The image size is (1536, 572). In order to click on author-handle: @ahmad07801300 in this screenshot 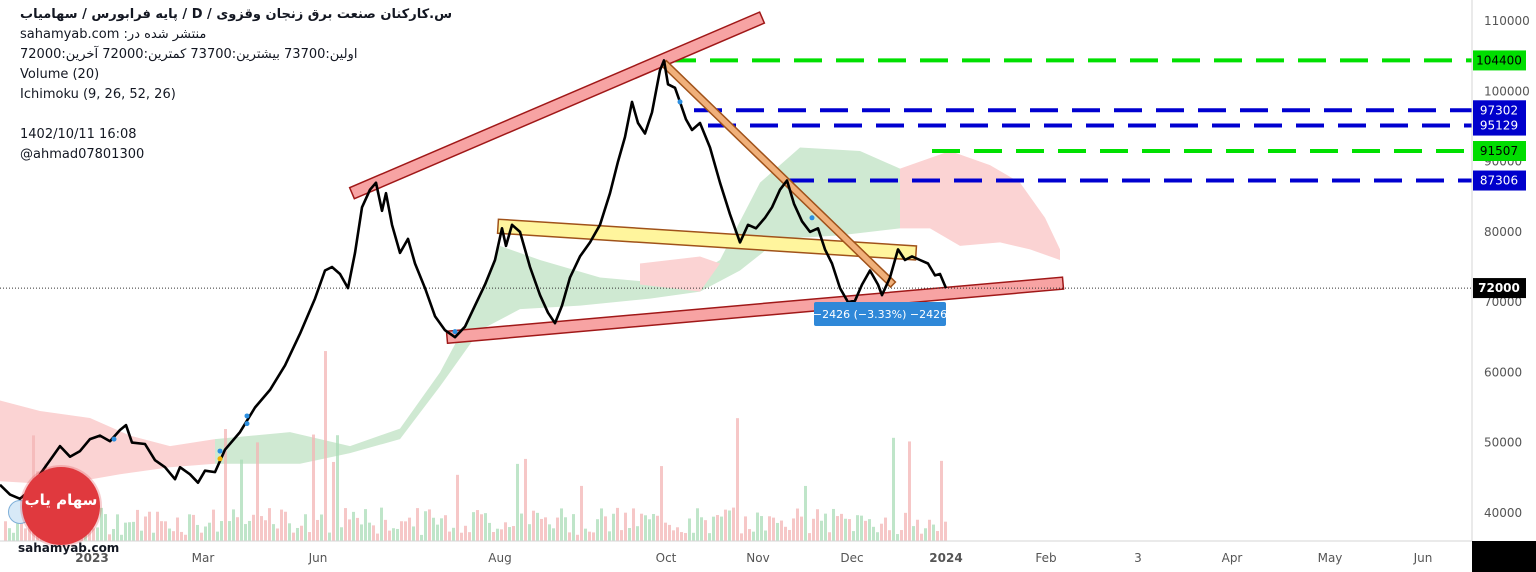, I will do `click(82, 154)`.